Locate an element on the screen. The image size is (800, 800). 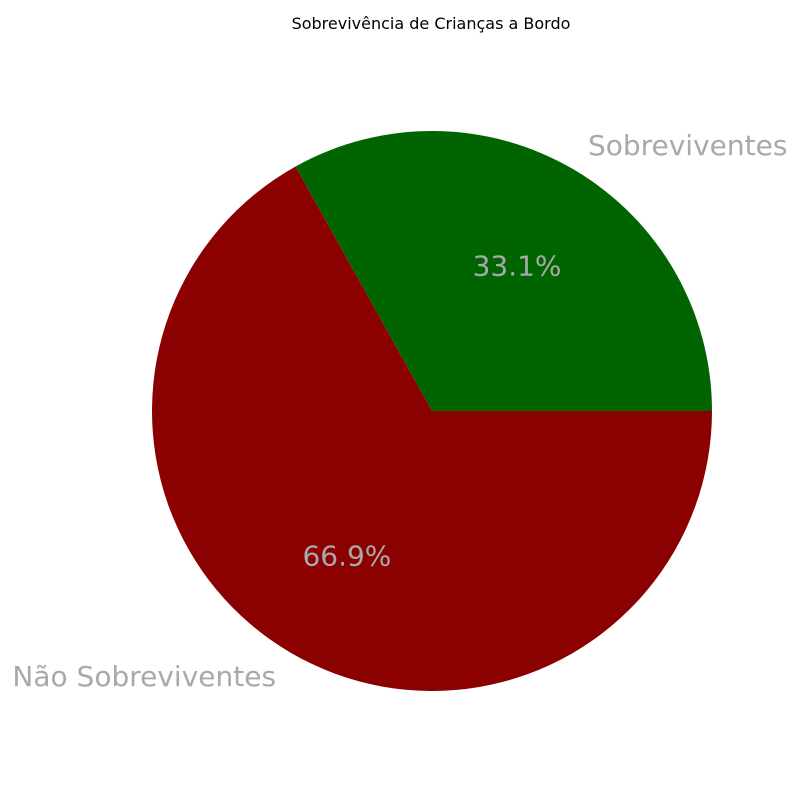
pie-pct-label-0: 33.1% is located at coordinates (517, 266).